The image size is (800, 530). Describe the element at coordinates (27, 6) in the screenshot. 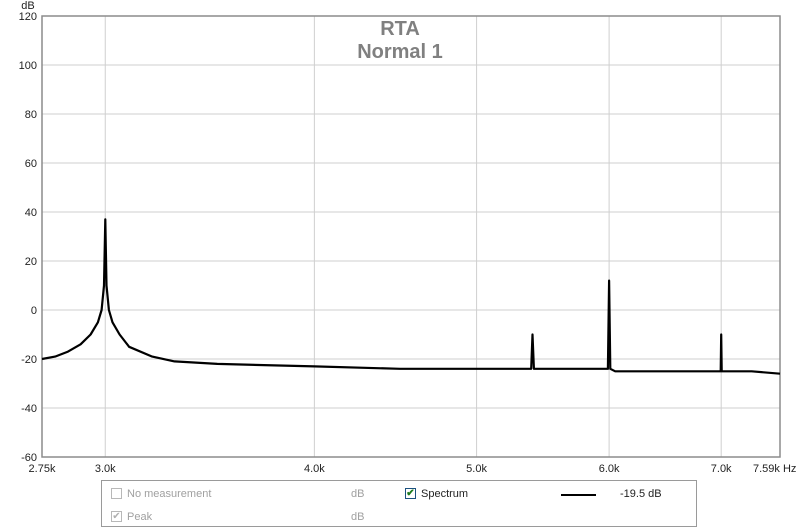

I see `y-axis-unit-label: dB` at that location.